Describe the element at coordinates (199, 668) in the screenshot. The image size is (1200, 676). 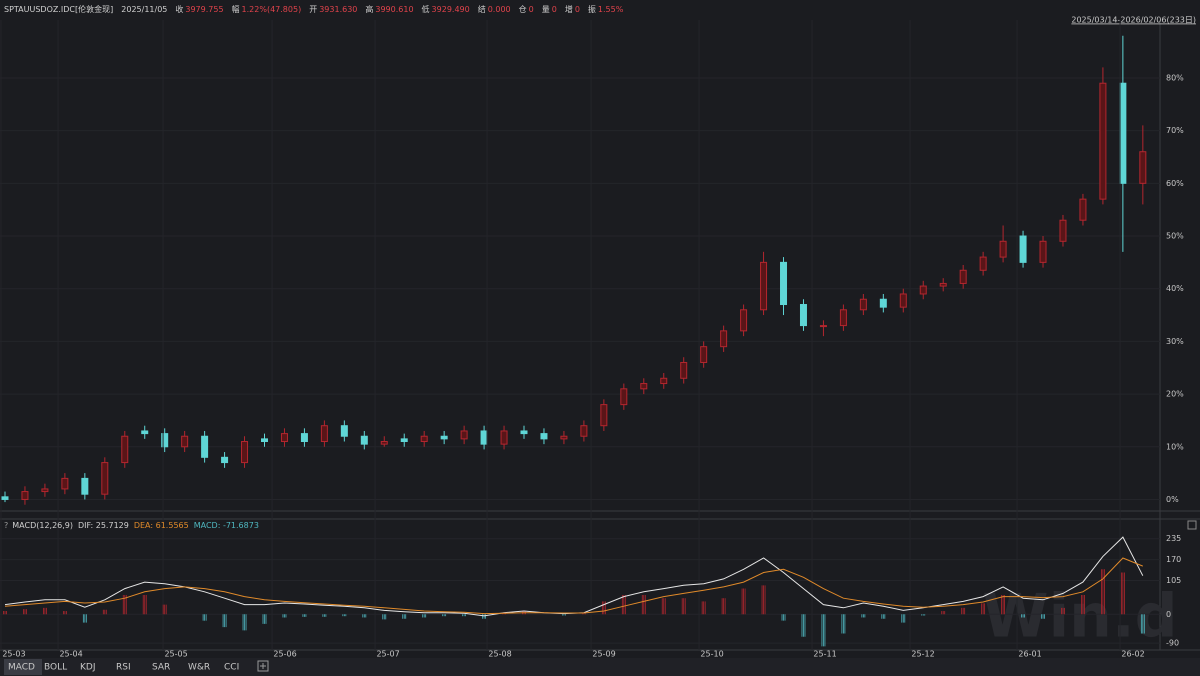
I see `tab-label: W&R` at that location.